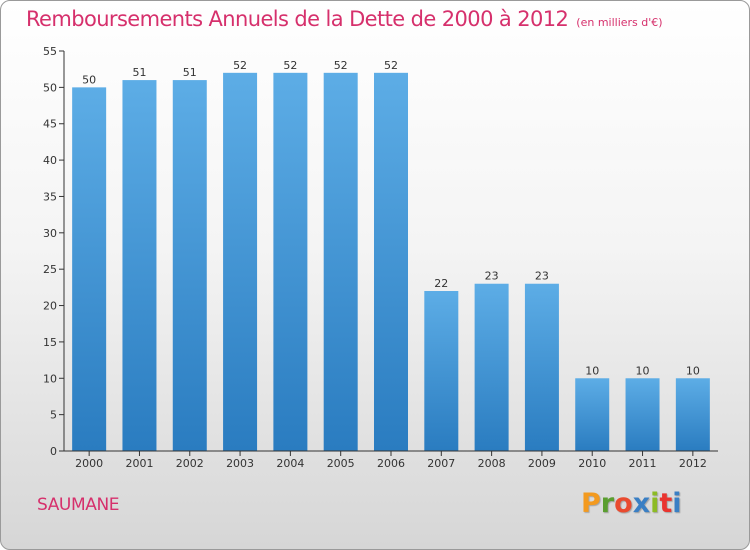 This screenshot has height=550, width=750. I want to click on bar-2007, so click(441, 371).